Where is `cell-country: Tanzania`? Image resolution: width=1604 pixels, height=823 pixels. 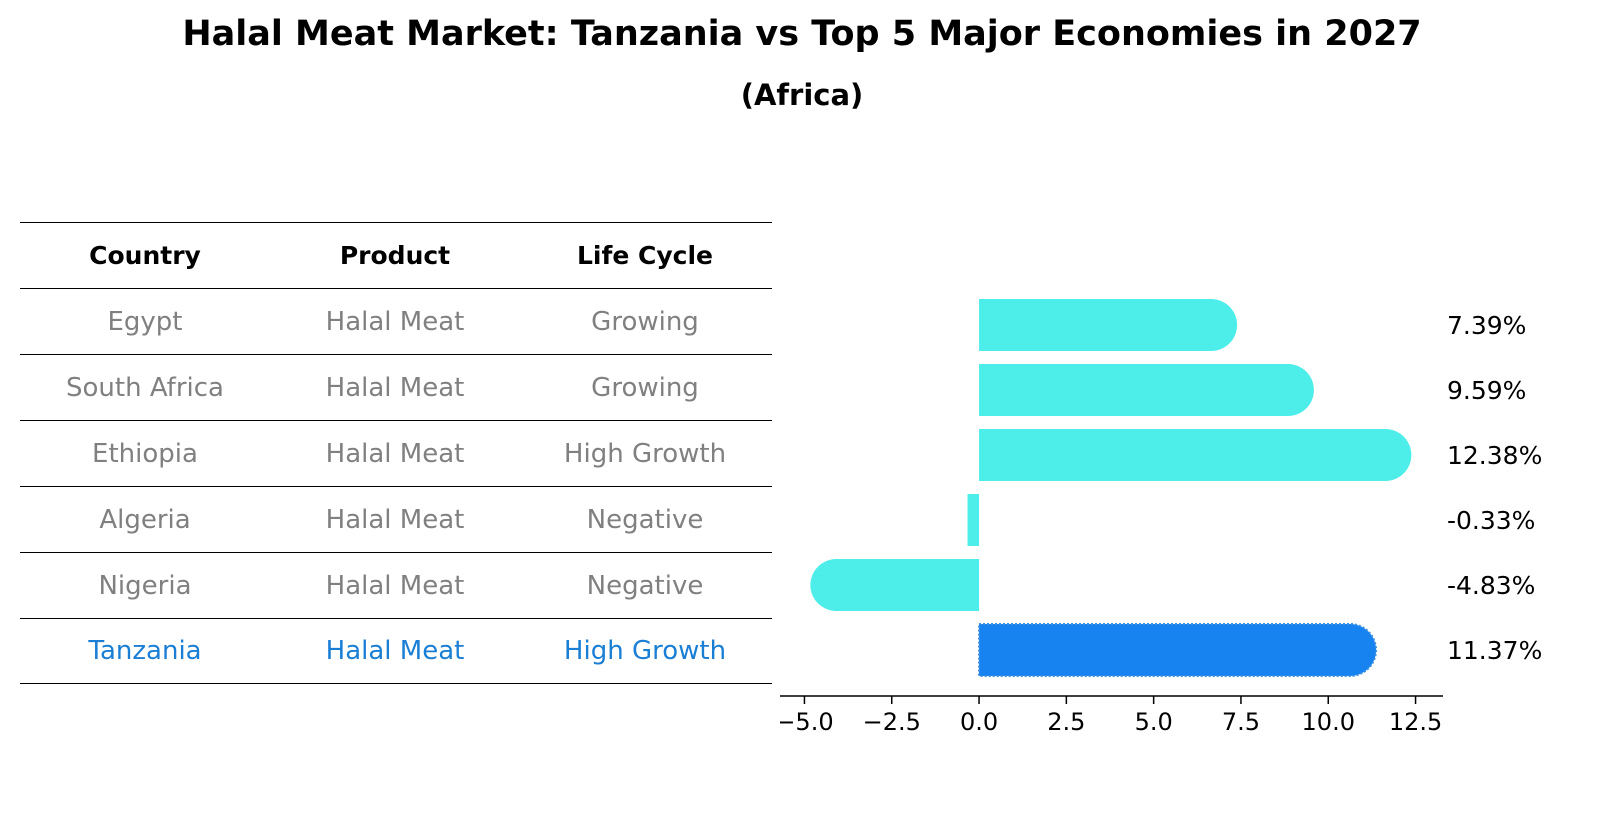
cell-country: Tanzania is located at coordinates (145, 651).